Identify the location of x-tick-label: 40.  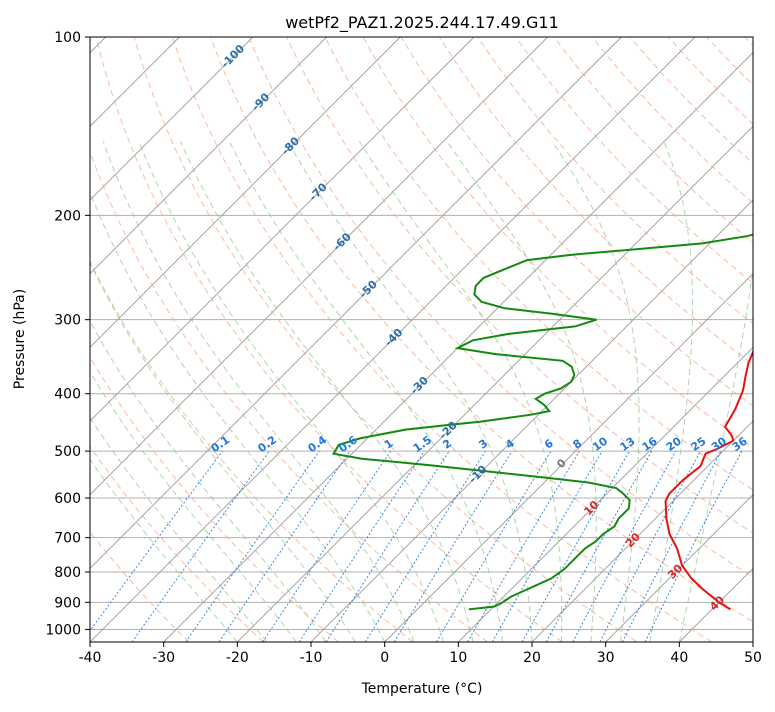
(679, 658).